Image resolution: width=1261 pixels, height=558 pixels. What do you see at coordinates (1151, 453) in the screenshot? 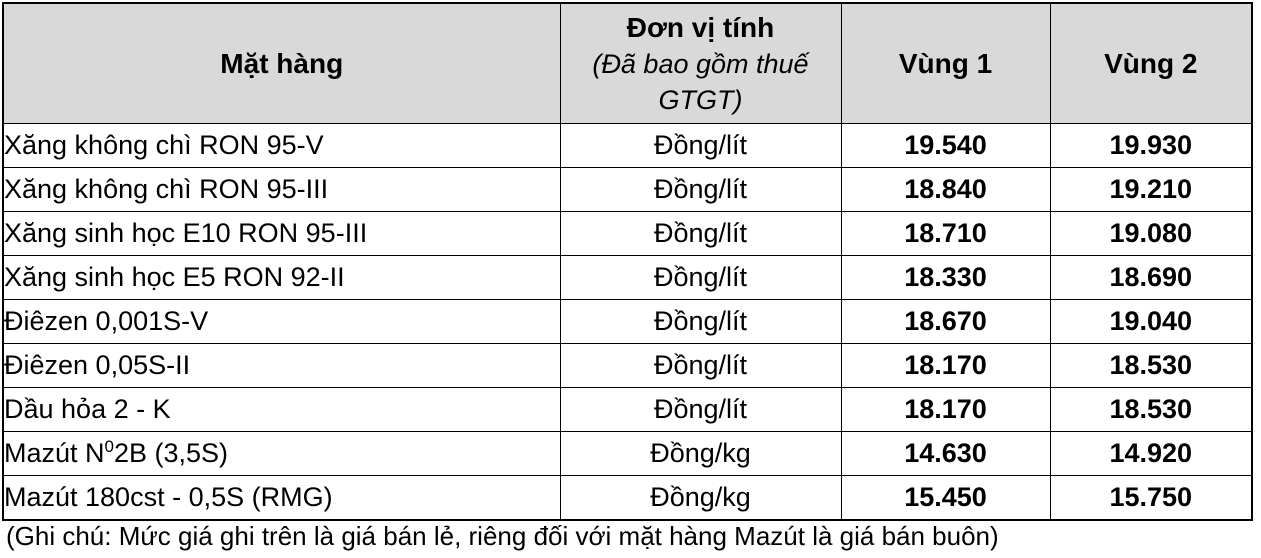
I see `region2-price: 14.920` at bounding box center [1151, 453].